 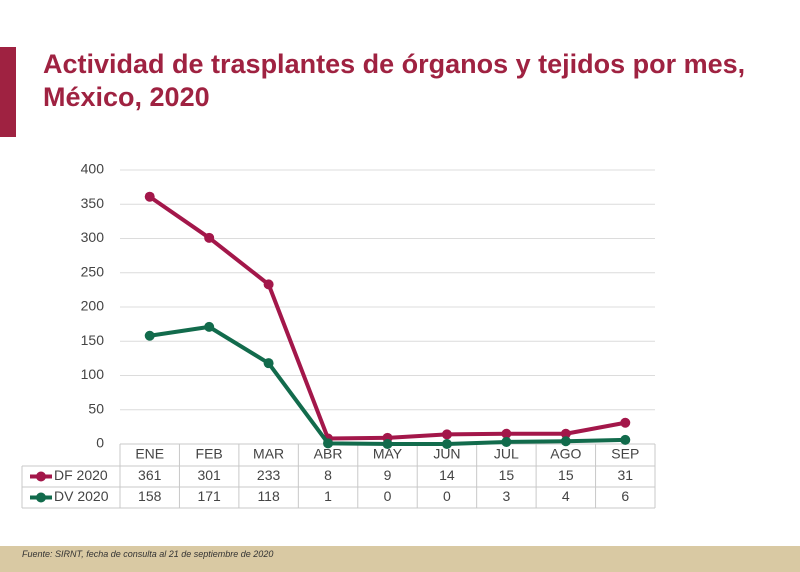 I want to click on series-line, so click(x=387, y=385).